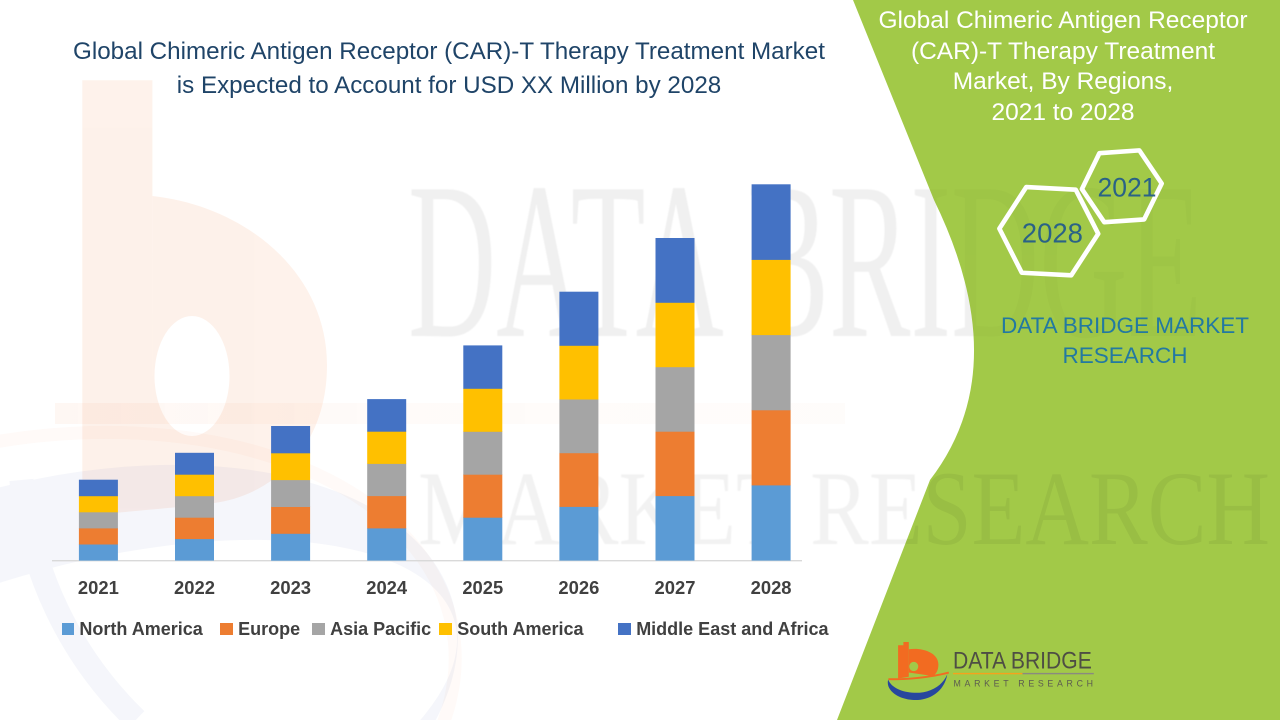  What do you see at coordinates (1024, 683) in the screenshot?
I see `svg-text: MARKET RESEARCH` at bounding box center [1024, 683].